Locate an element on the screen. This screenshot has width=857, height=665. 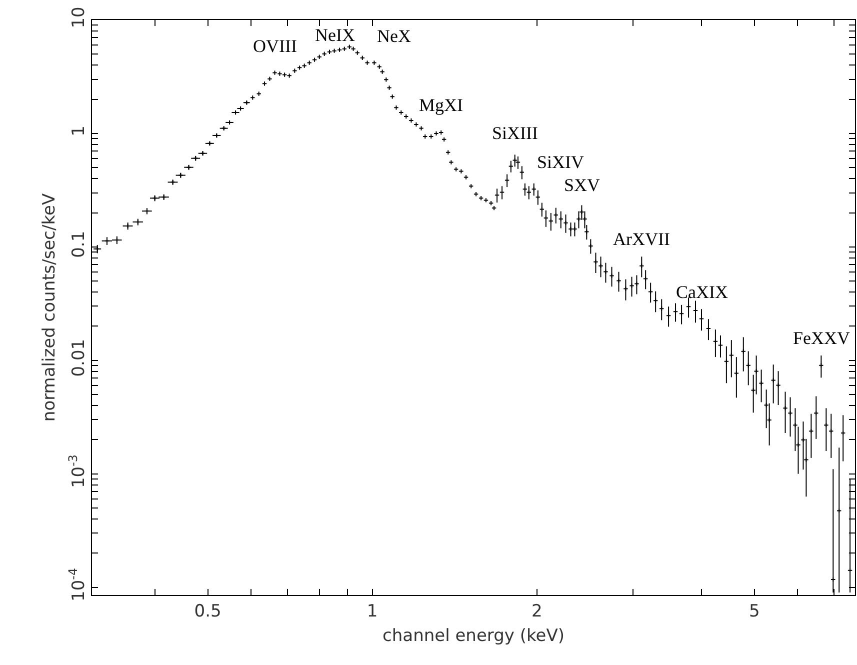
x-tick-label: 5 is located at coordinates (754, 611).